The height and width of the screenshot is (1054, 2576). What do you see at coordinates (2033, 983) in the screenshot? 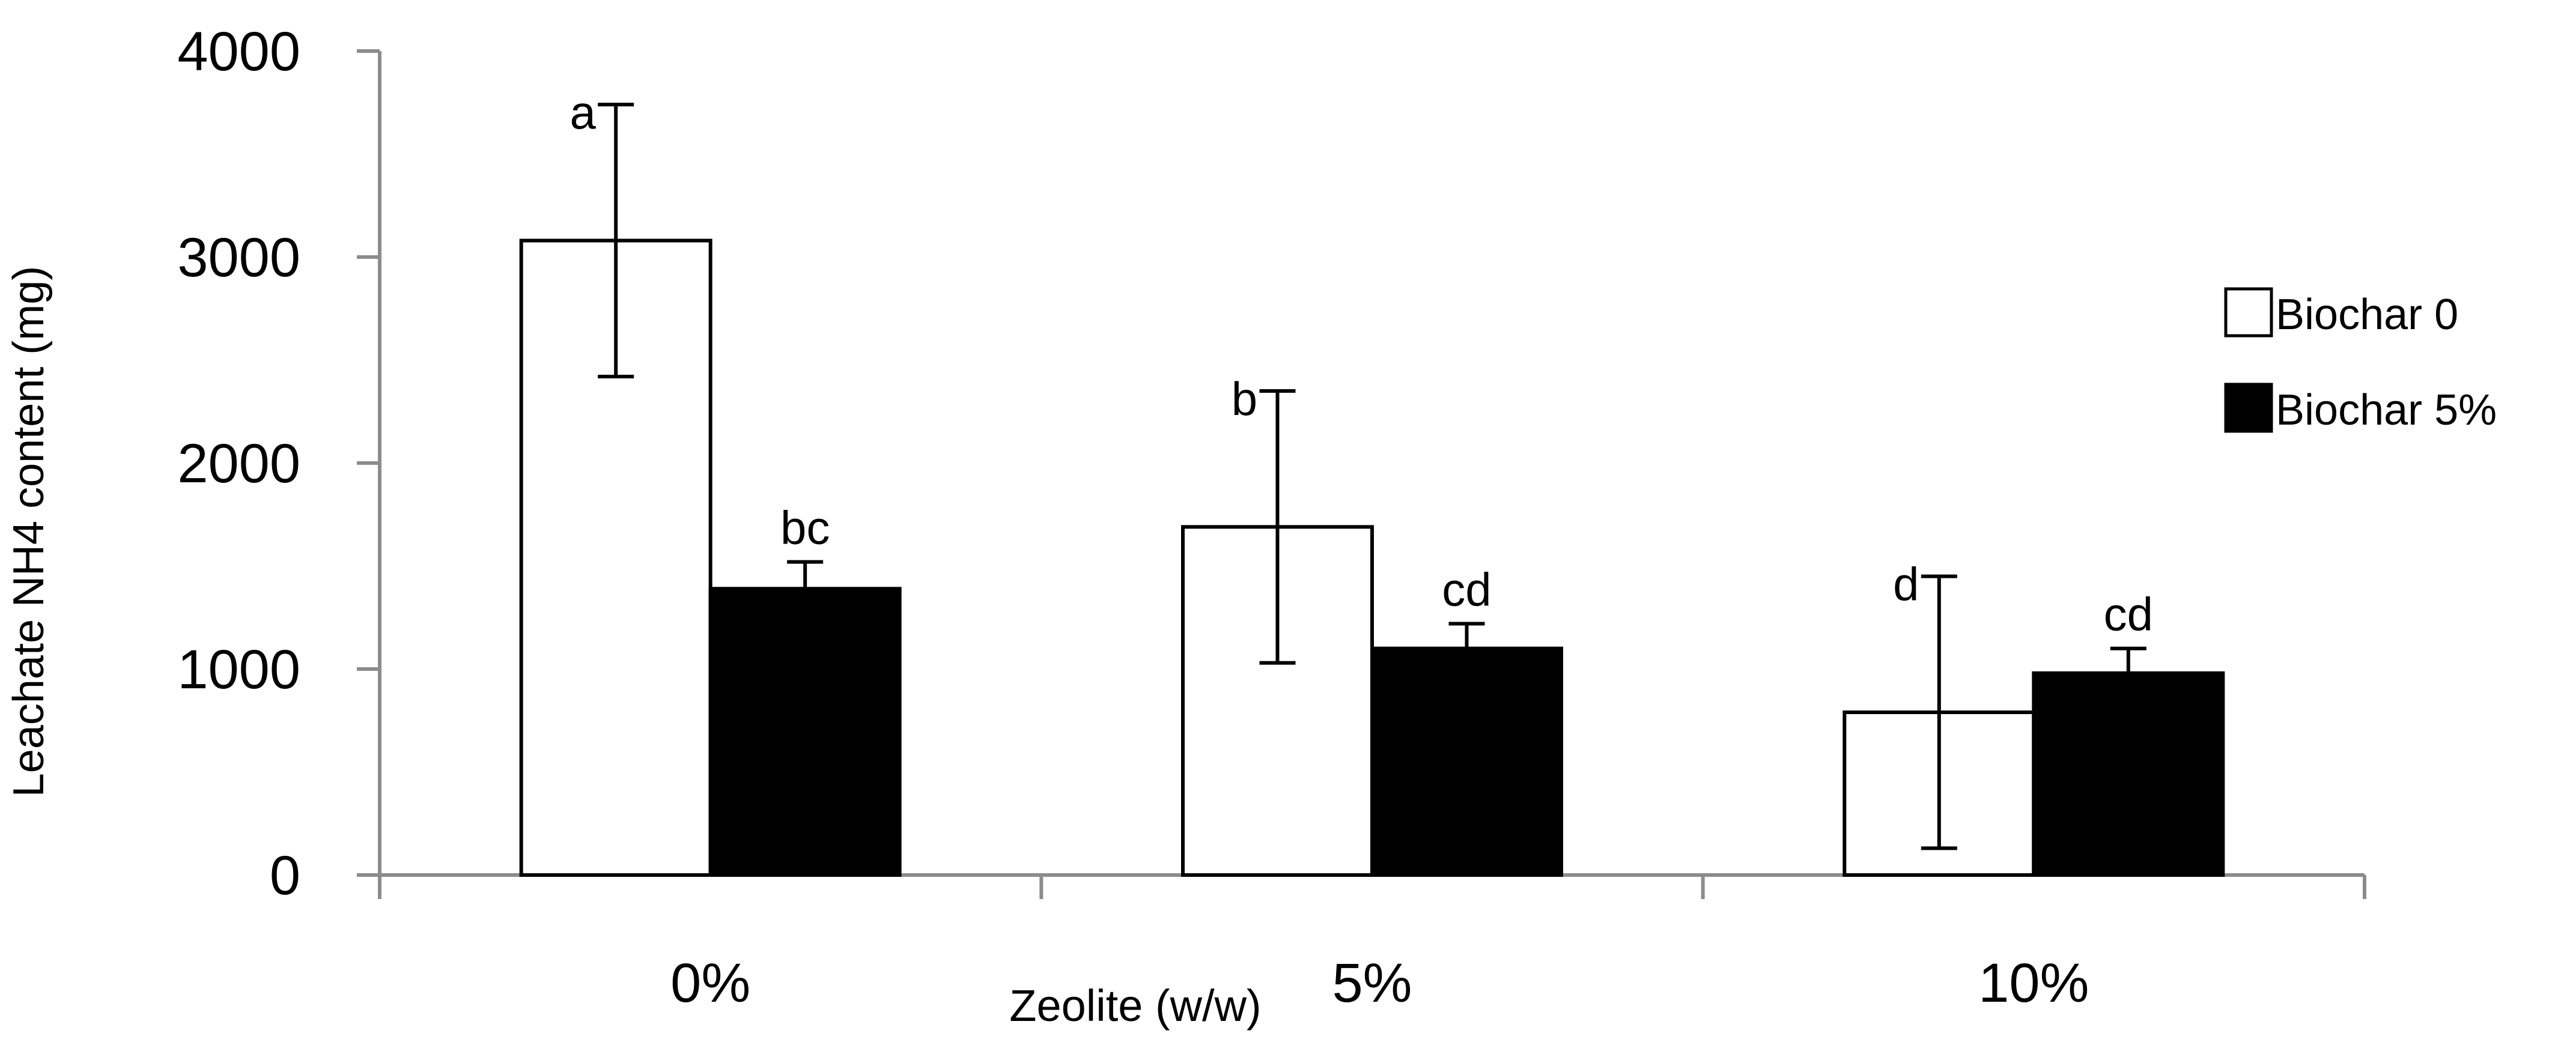
I see `x-tick-label: 10%` at bounding box center [2033, 983].